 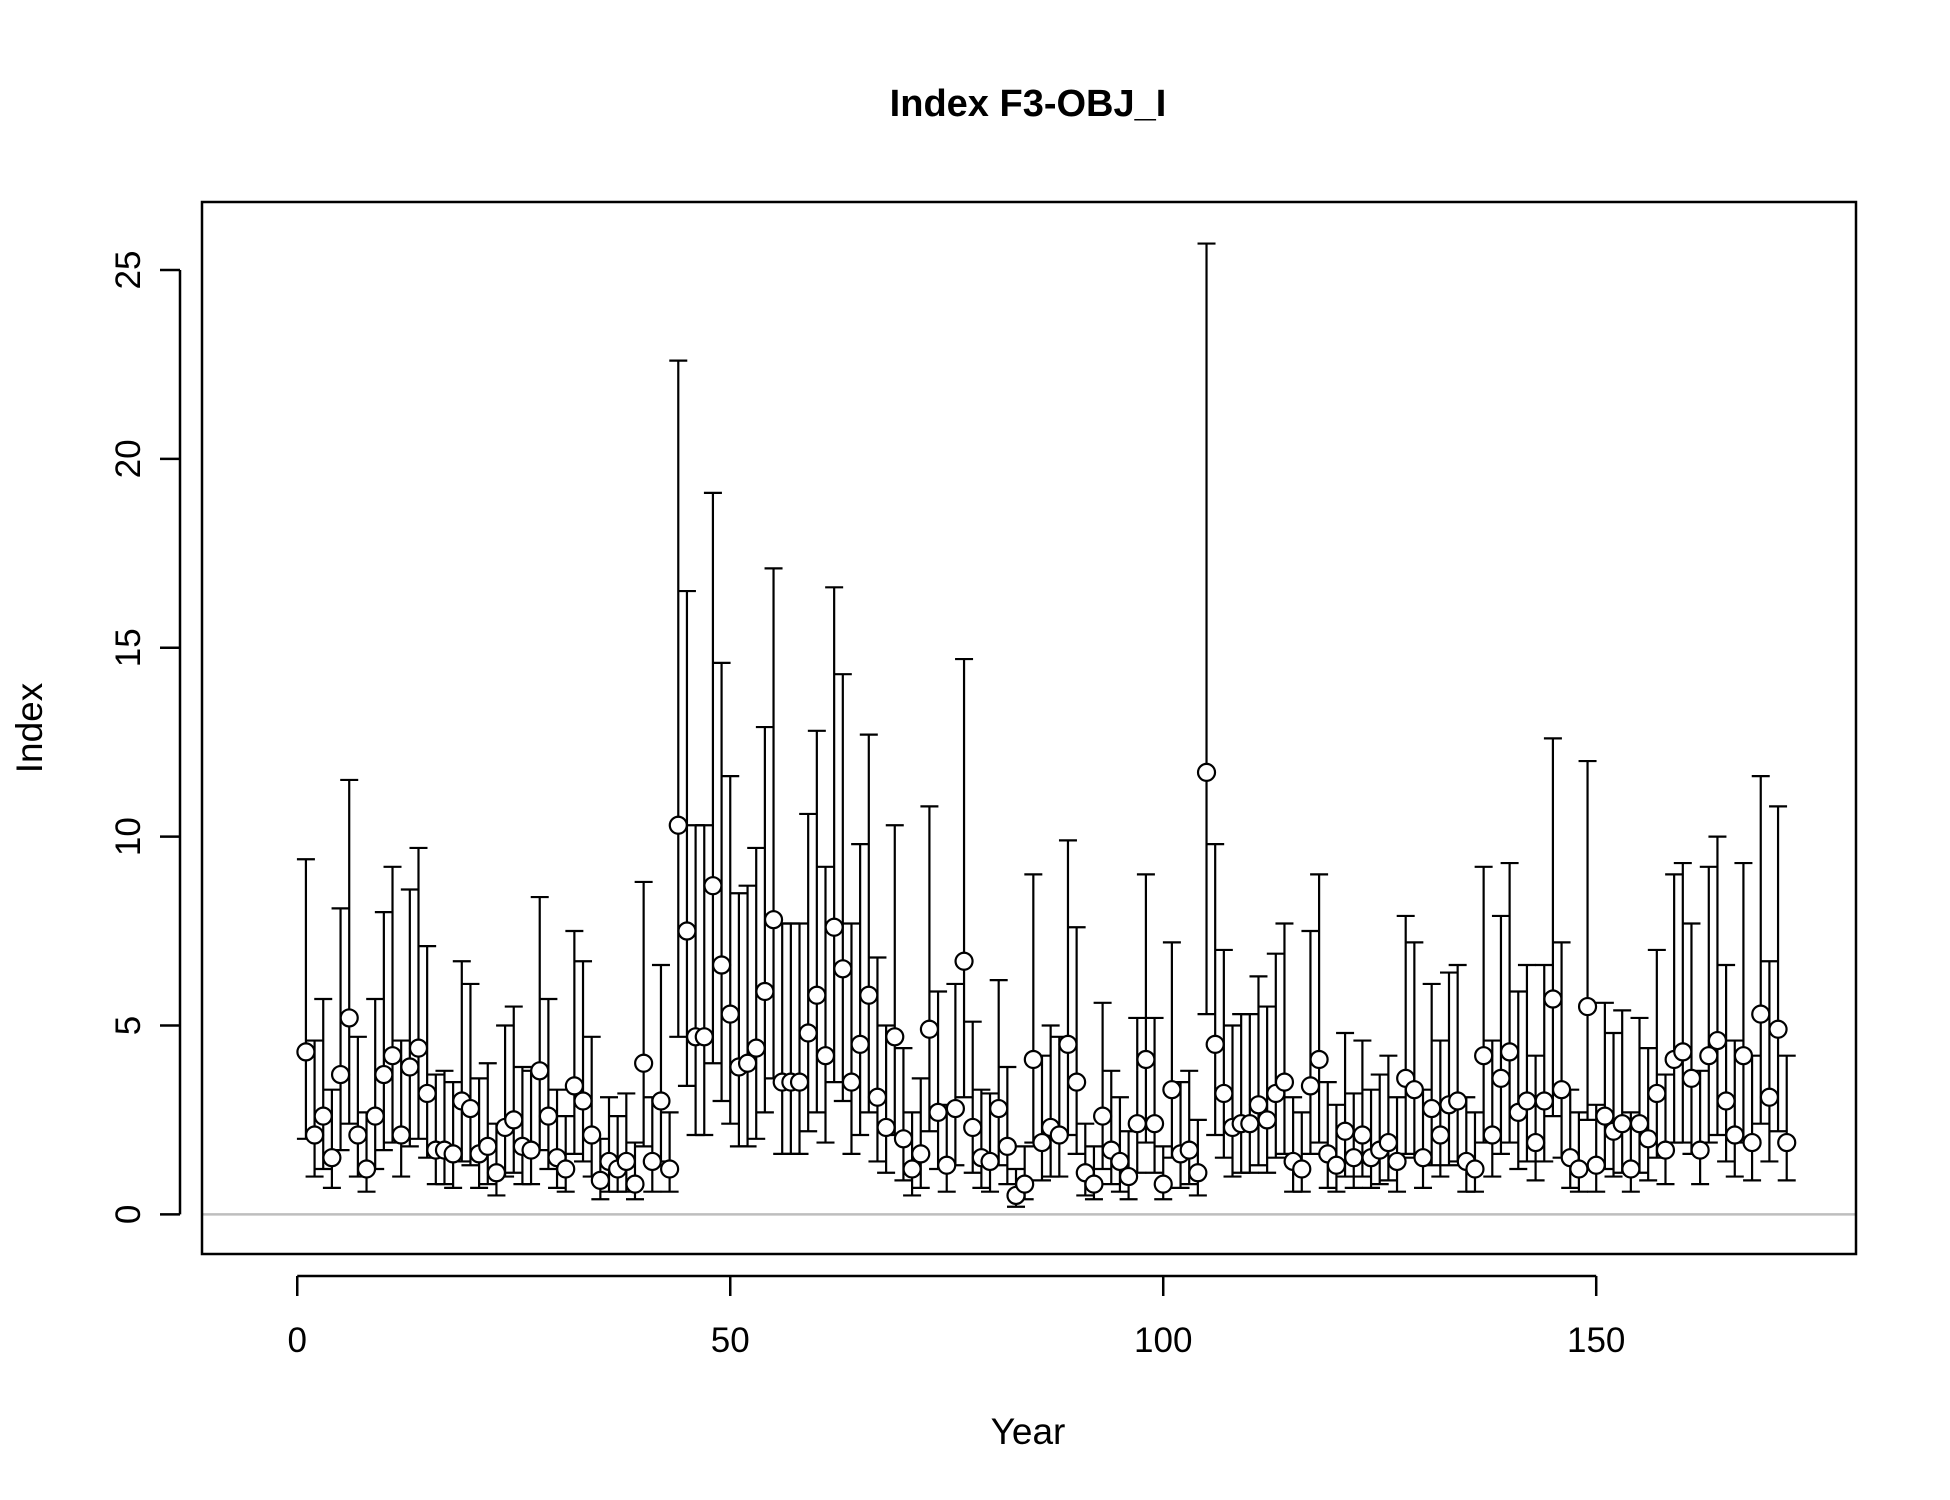 What do you see at coordinates (730, 1340) in the screenshot?
I see `x-tick-label: 50` at bounding box center [730, 1340].